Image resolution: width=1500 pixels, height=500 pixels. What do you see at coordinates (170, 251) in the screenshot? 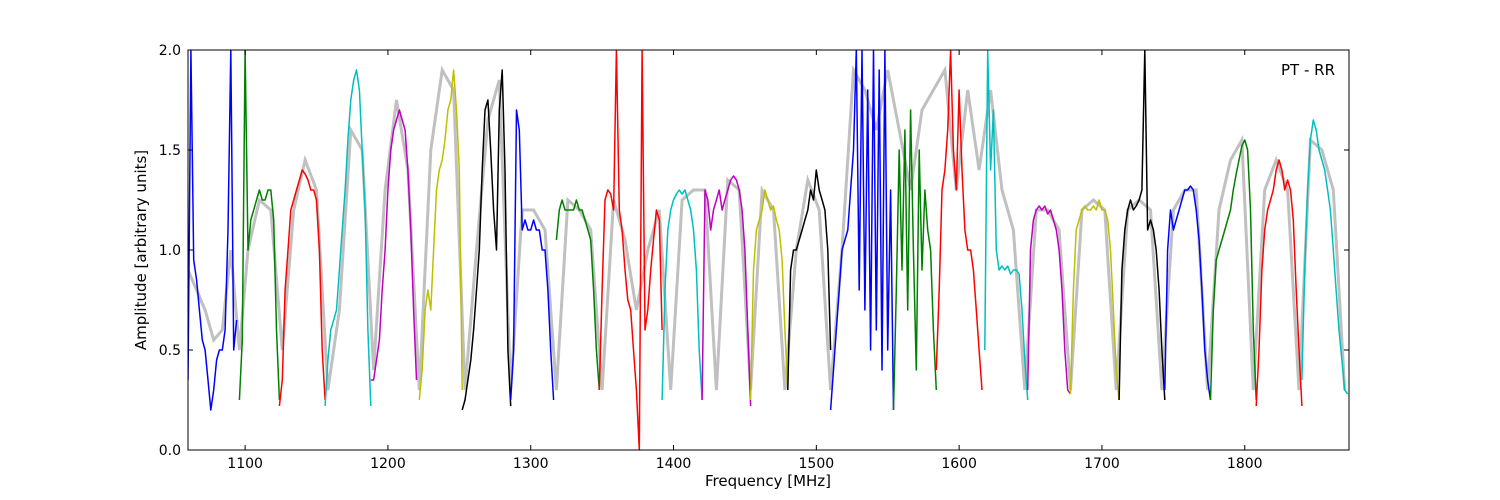
I see `y-tick-label: 1.0` at bounding box center [170, 251].